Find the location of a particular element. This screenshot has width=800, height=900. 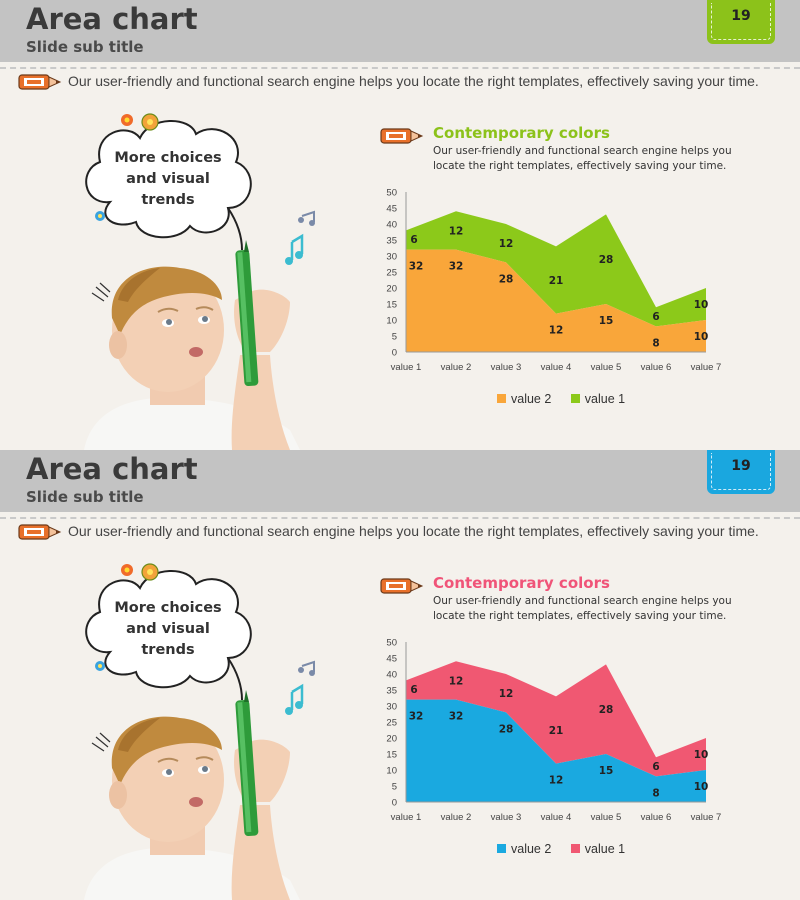

series-area-value1 is located at coordinates (556, 719).